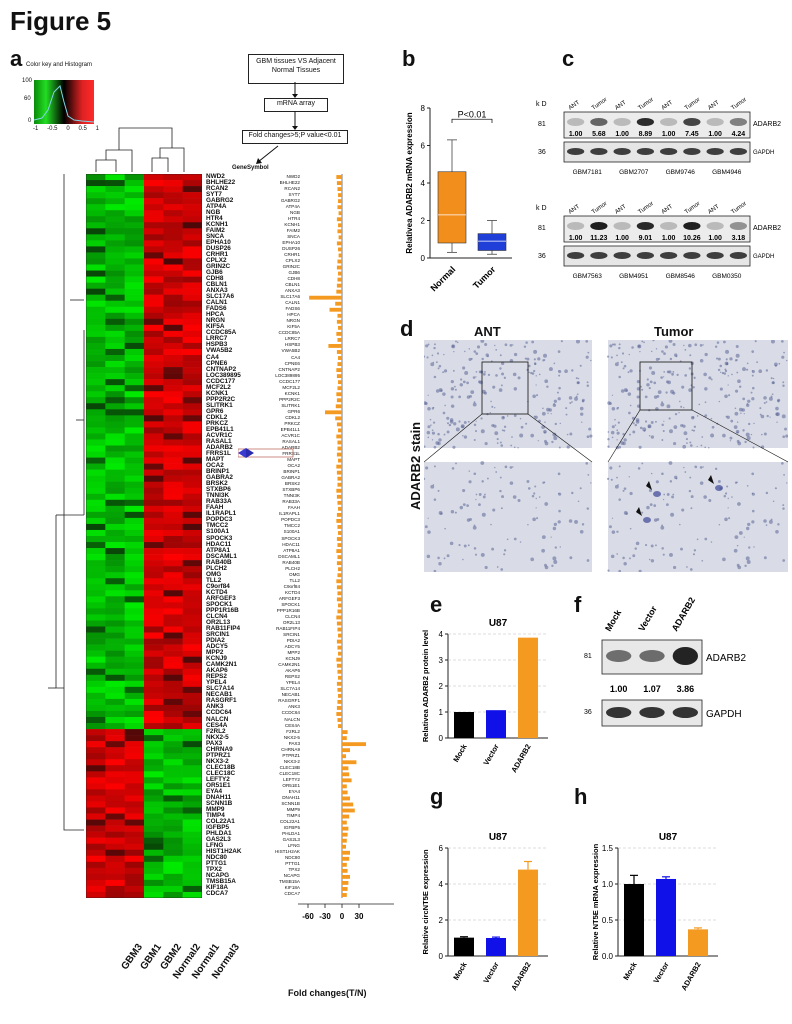 Image resolution: width=792 pixels, height=1024 pixels. Describe the element at coordinates (215, 508) in the screenshot. I see `gene-label: FAAH` at that location.